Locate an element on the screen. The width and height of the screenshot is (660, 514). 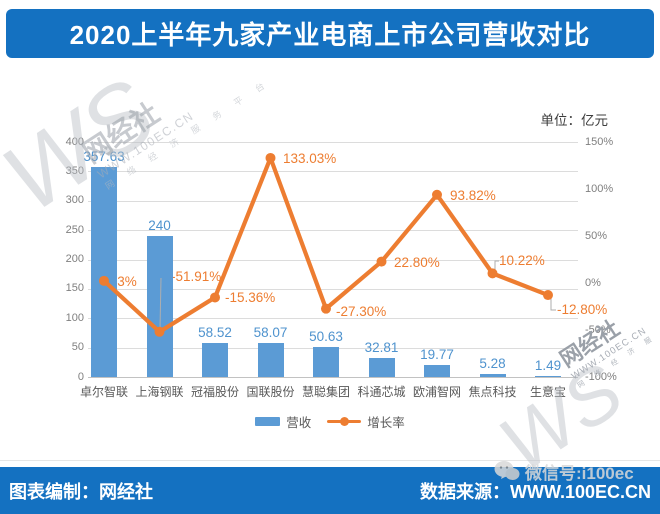
y-axis-tick-right: 150% is located at coordinates (599, 141).